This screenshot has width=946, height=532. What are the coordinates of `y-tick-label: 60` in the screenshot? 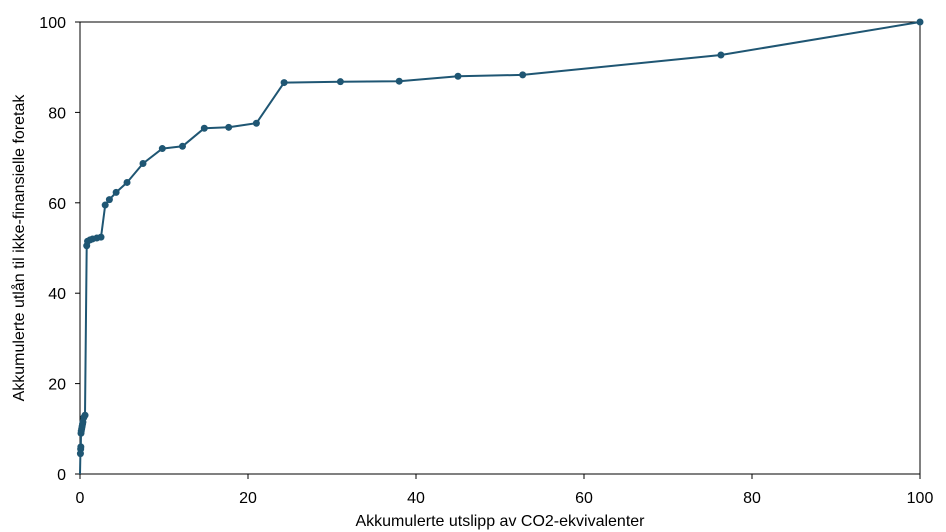 It's located at (57, 204).